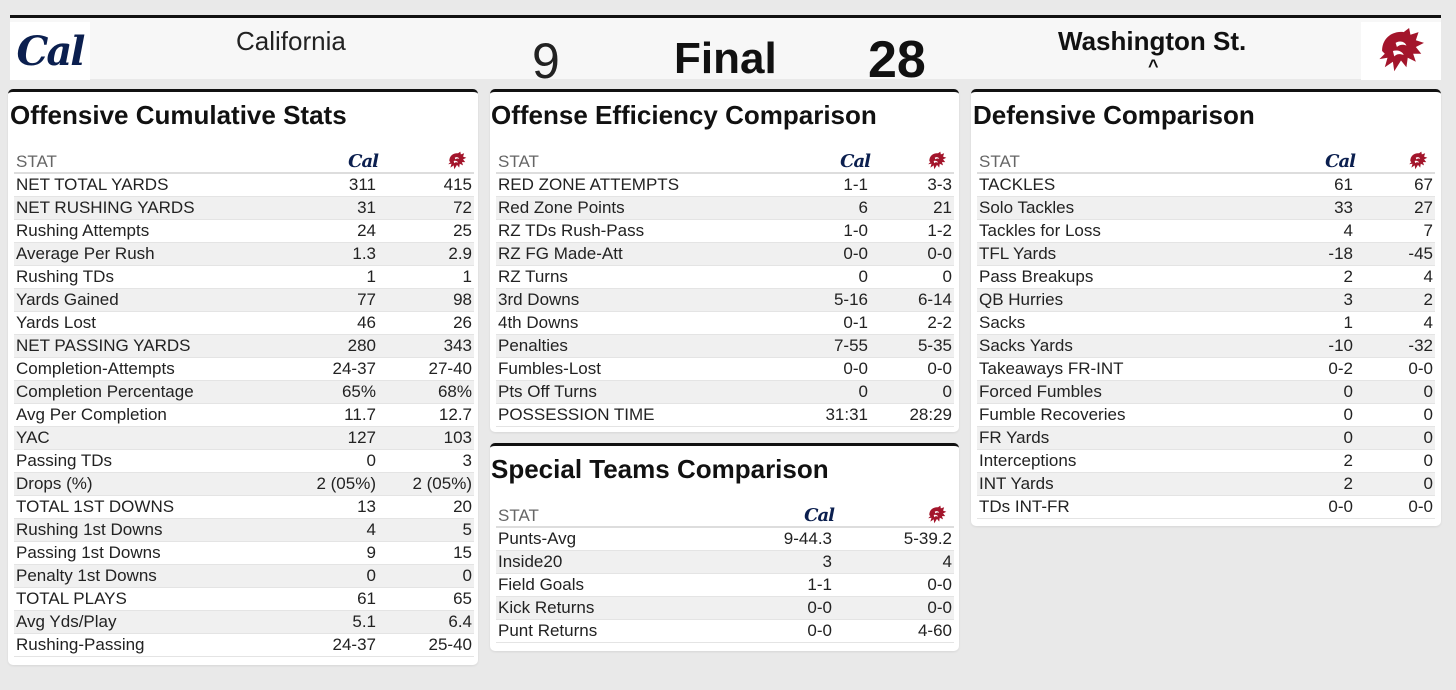  Describe the element at coordinates (1206, 415) in the screenshot. I see `table-row: Fumble Recoveries 0 0` at that location.